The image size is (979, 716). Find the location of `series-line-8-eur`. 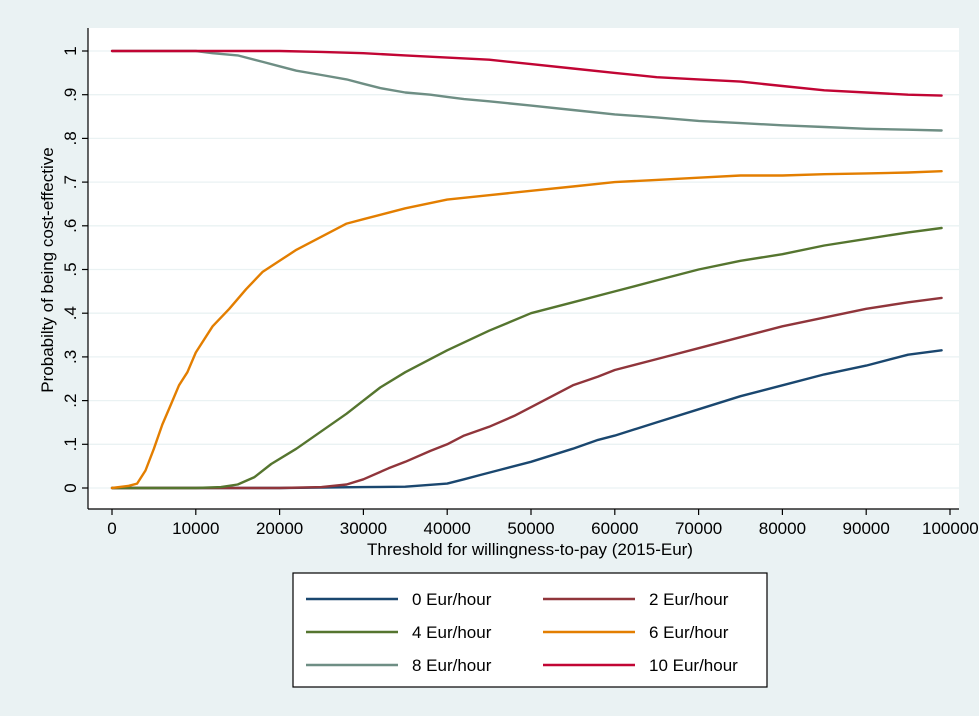

series-line-8-eur is located at coordinates (526, 90).